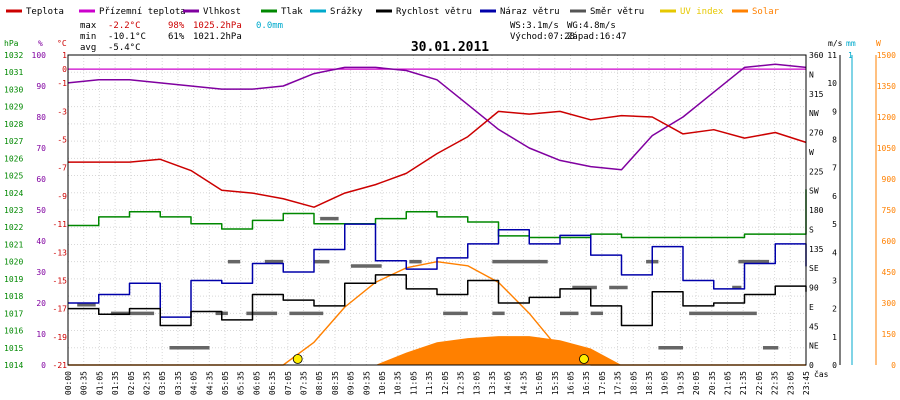 Image resolution: width=900 pixels, height=400 pixels. I want to click on hpa-tick-label: 1032, so click(13, 55).